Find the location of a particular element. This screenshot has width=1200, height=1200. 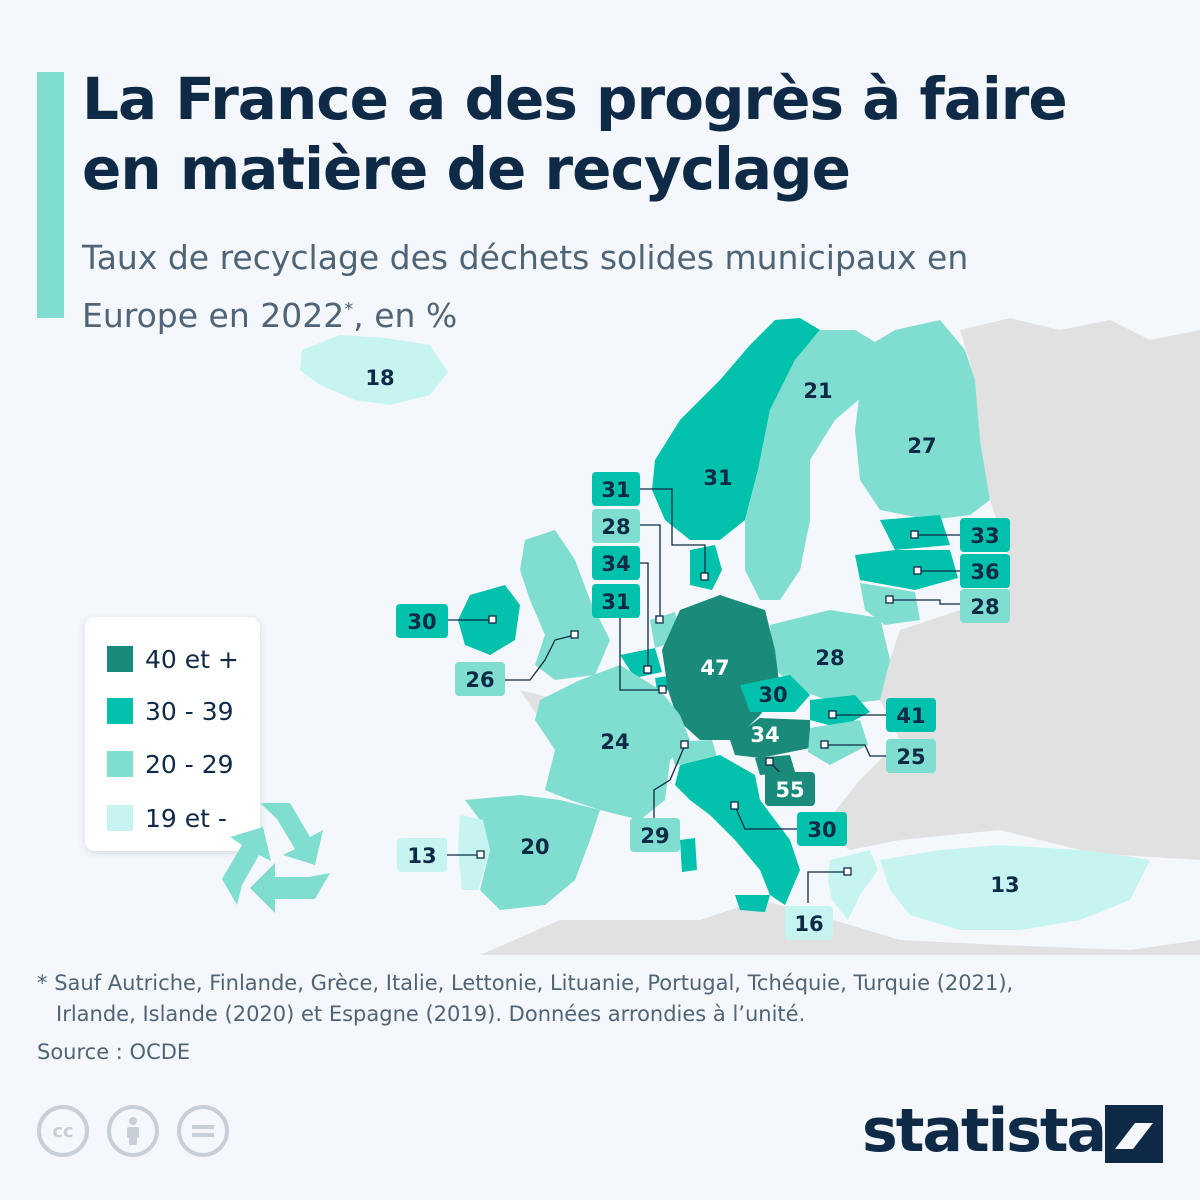

legend-label: 40 et + is located at coordinates (192, 659).